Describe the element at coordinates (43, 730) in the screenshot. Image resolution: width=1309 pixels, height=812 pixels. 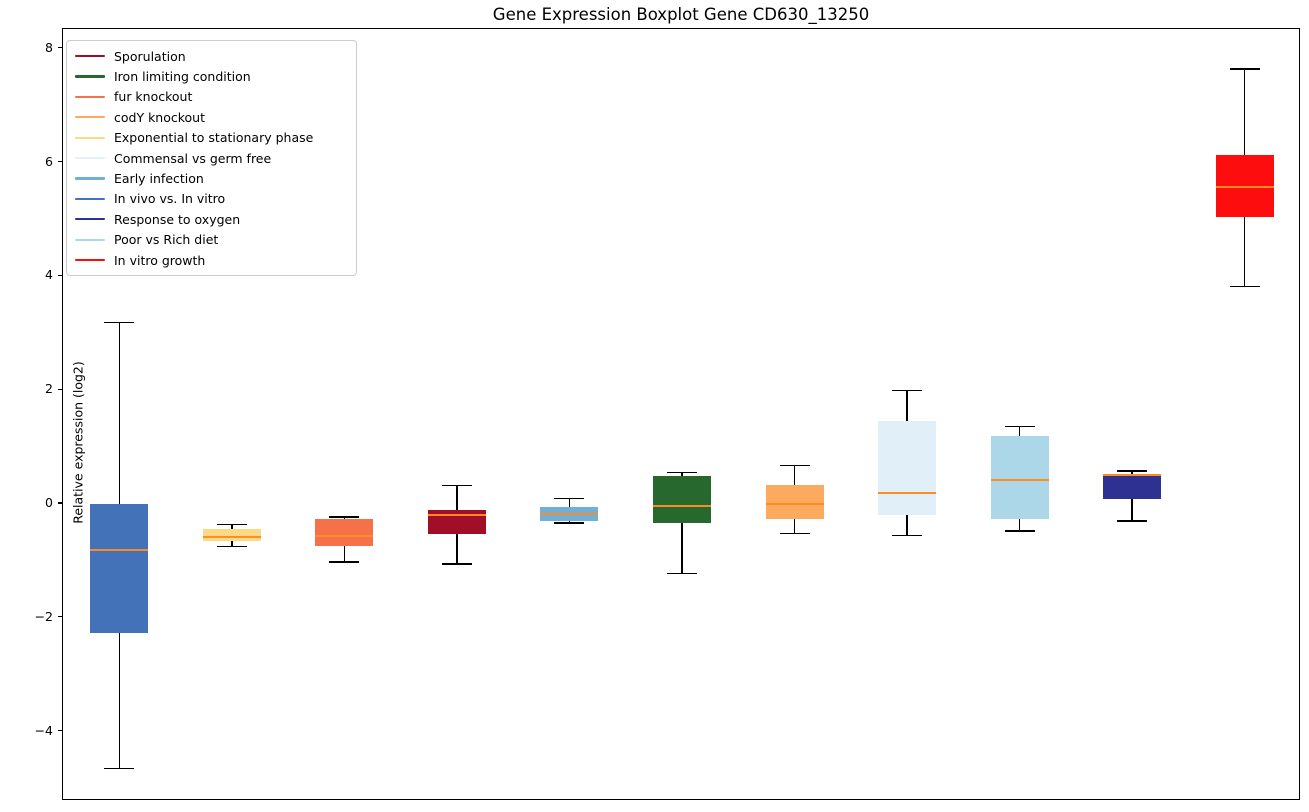
I see `y-tick-label: −4` at that location.